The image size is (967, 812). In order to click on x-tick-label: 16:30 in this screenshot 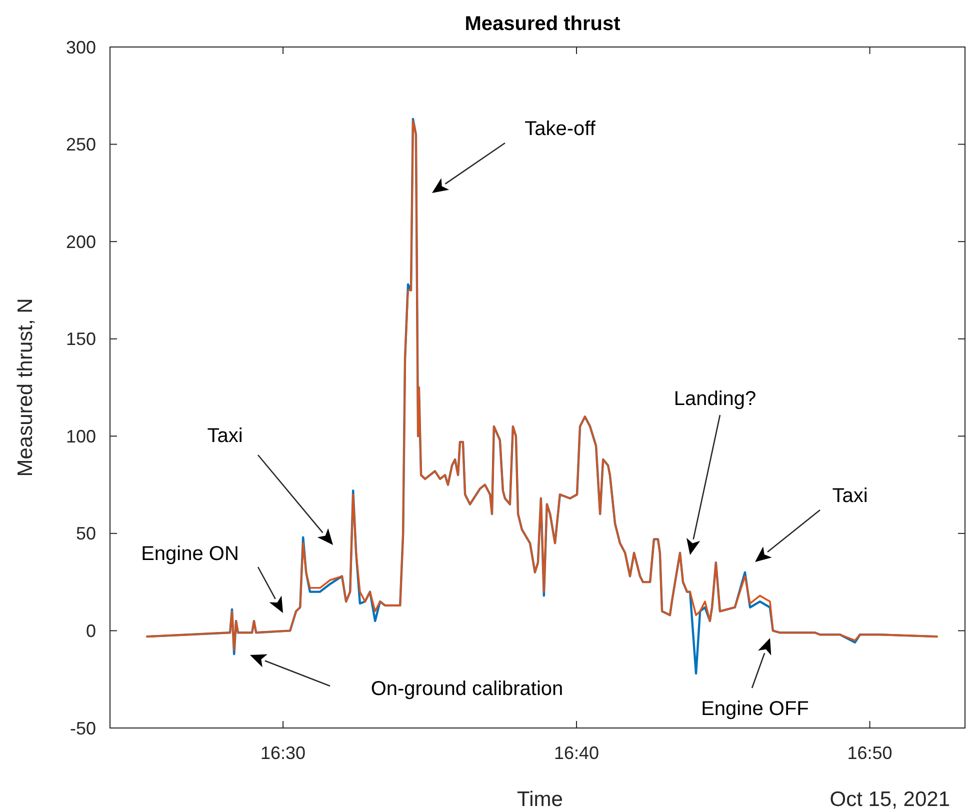, I will do `click(283, 753)`.